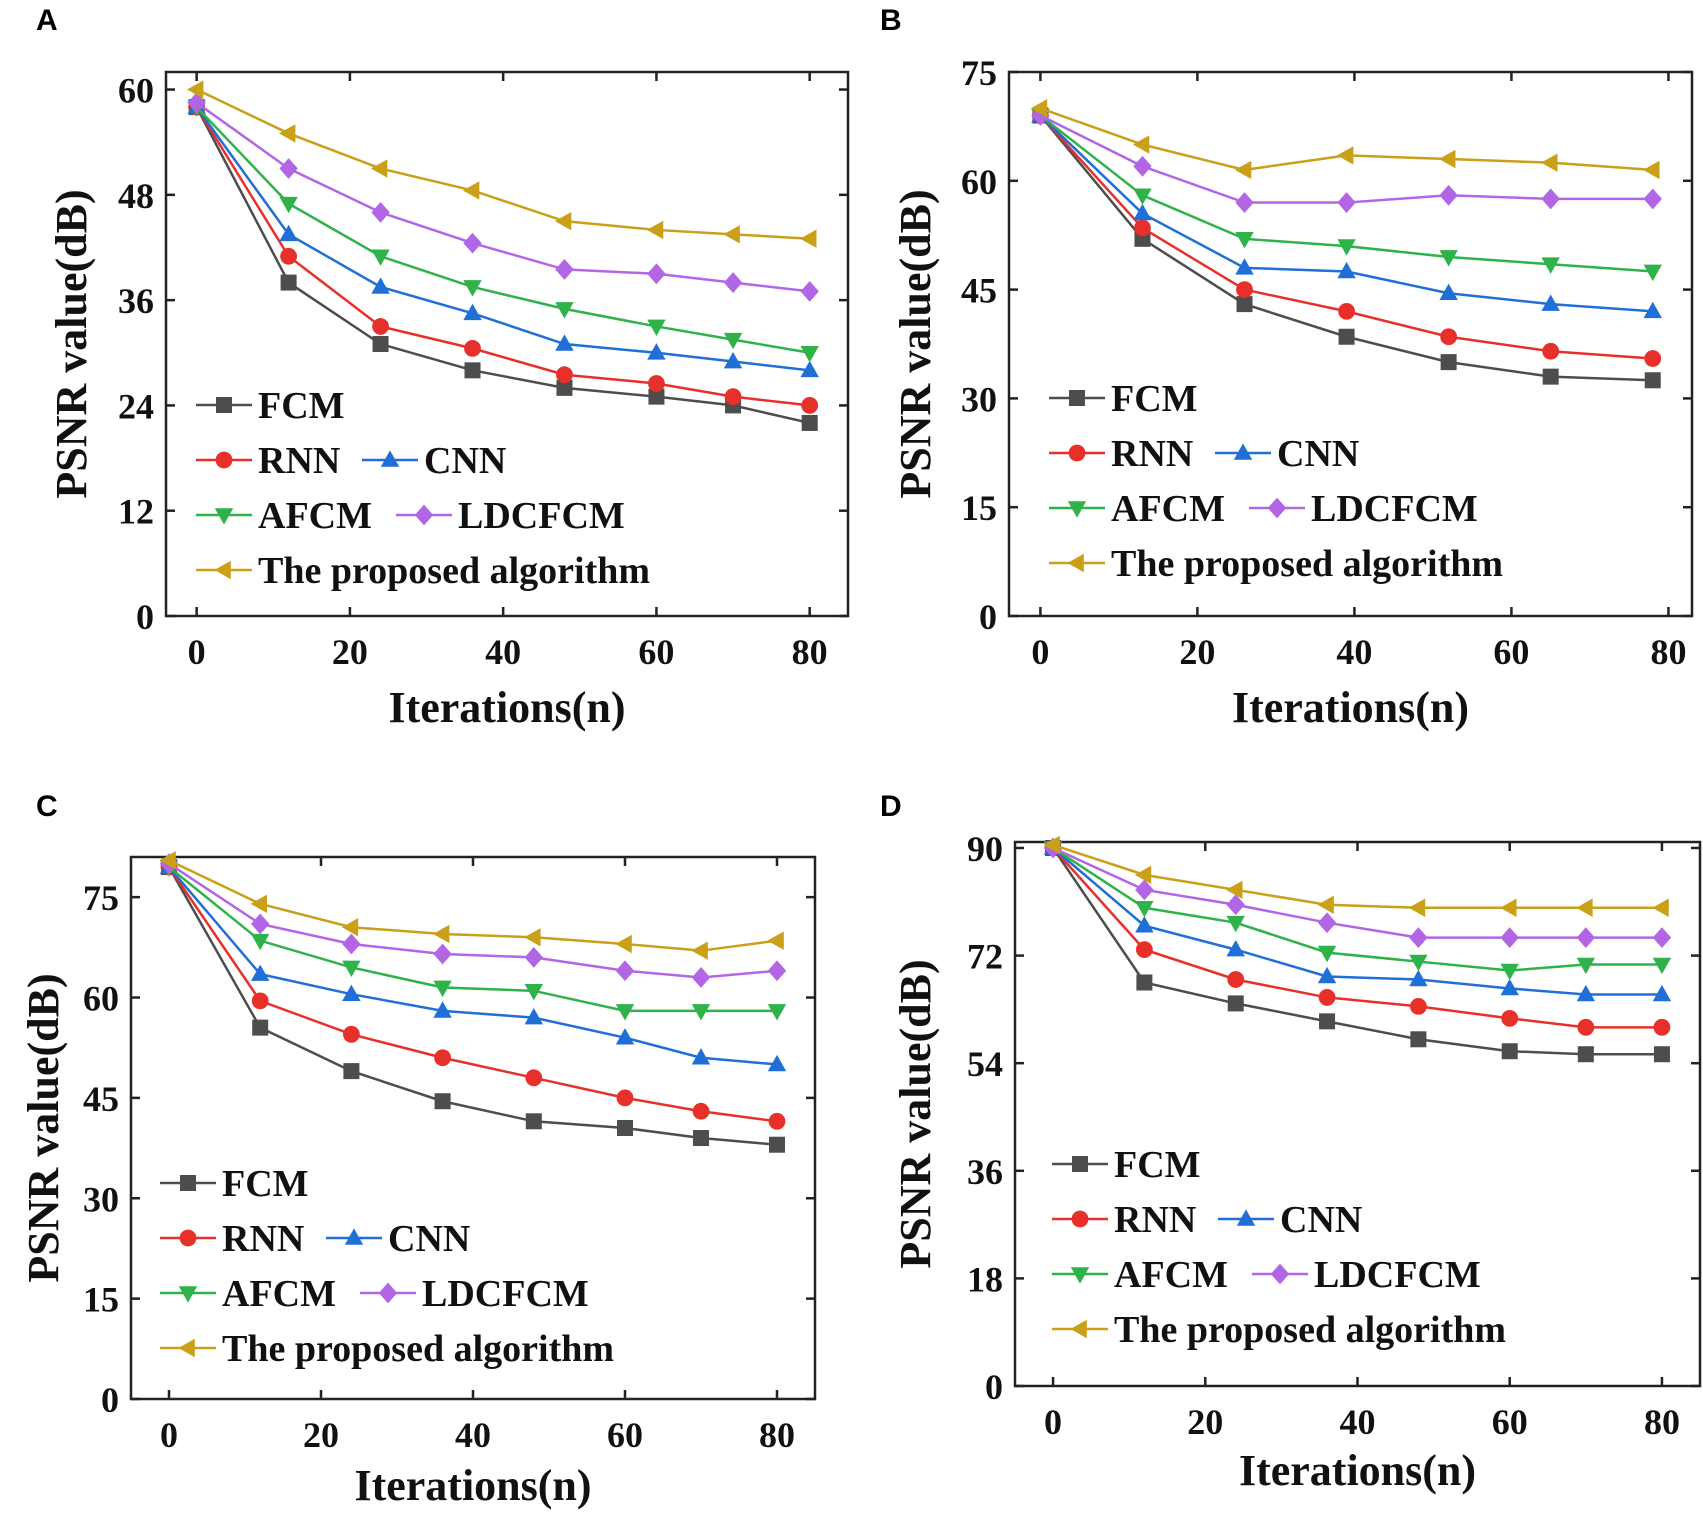 Image resolution: width=1703 pixels, height=1529 pixels. I want to click on plot-frame, so click(1350, 344).